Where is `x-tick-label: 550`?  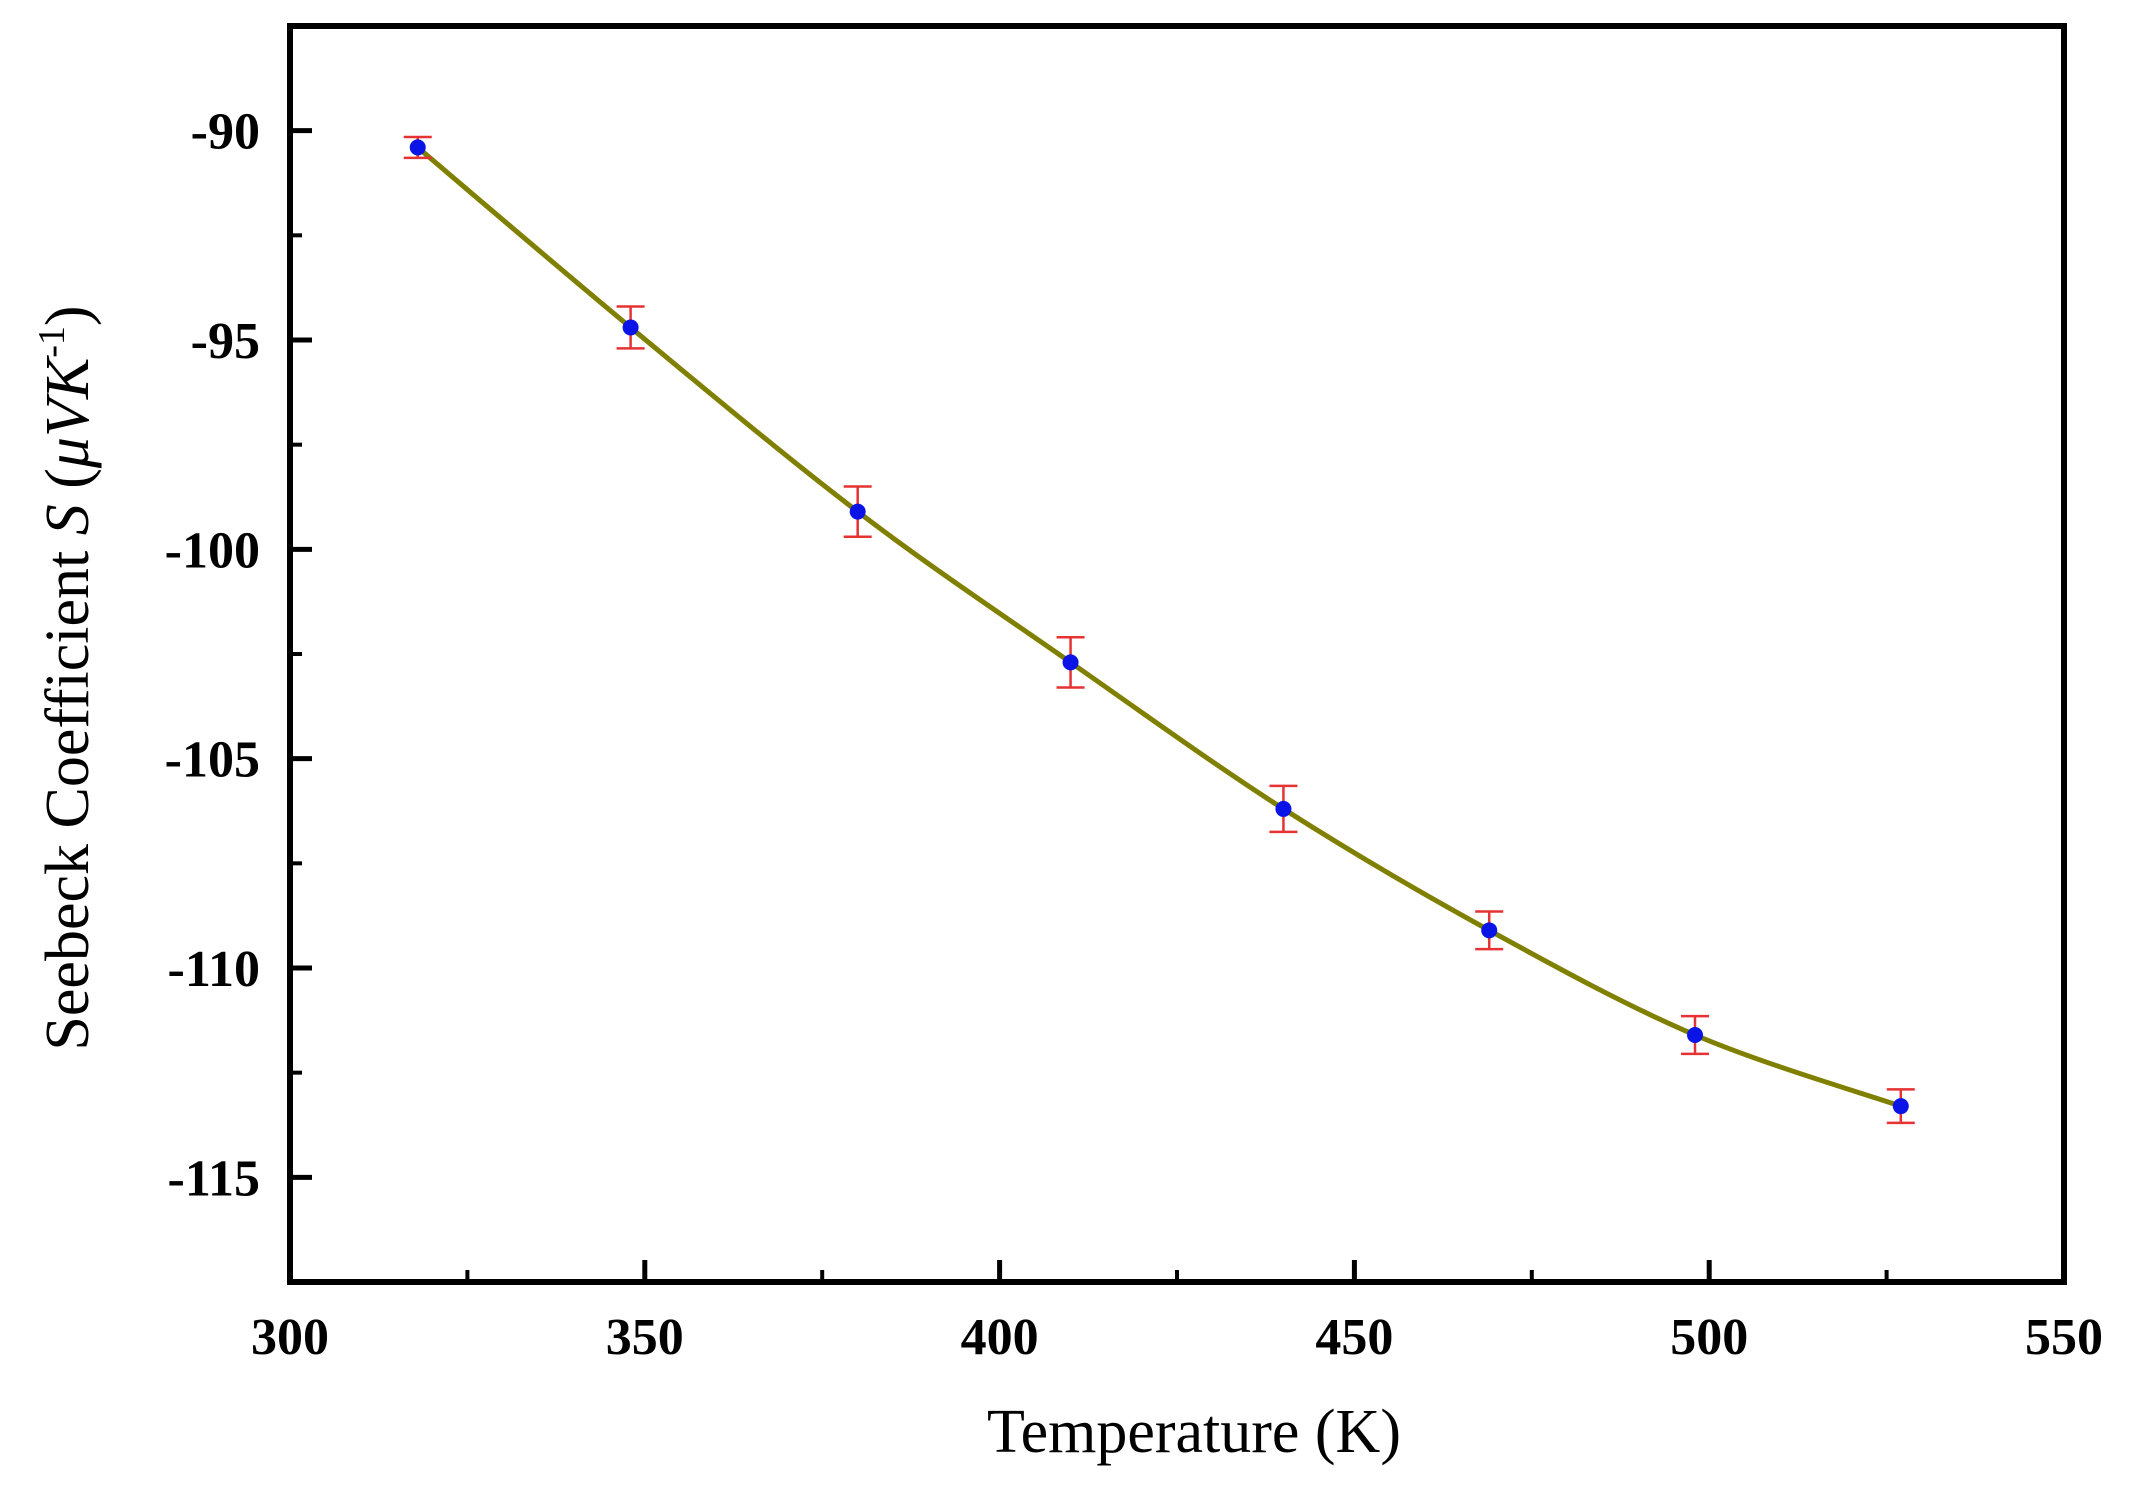
x-tick-label: 550 is located at coordinates (2064, 1337).